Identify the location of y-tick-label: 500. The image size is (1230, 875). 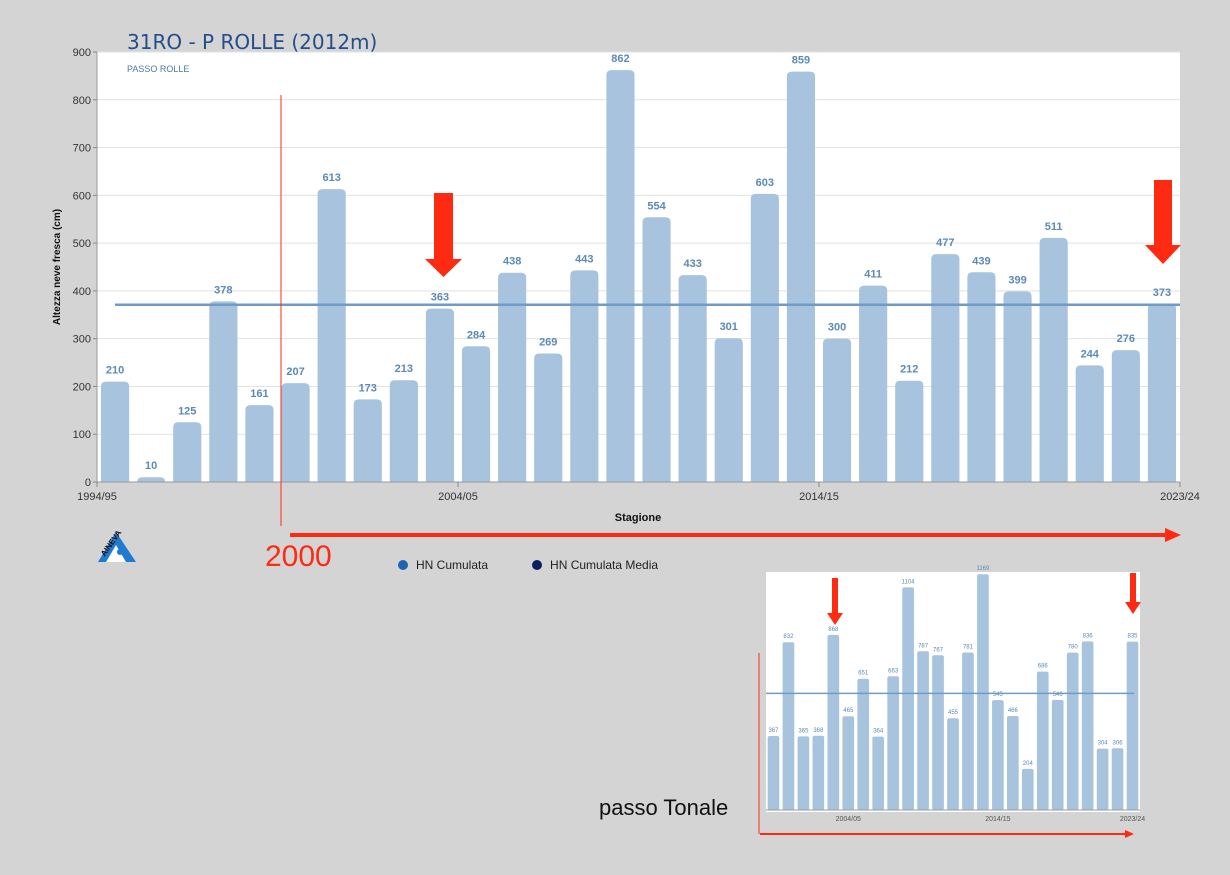
(82, 244).